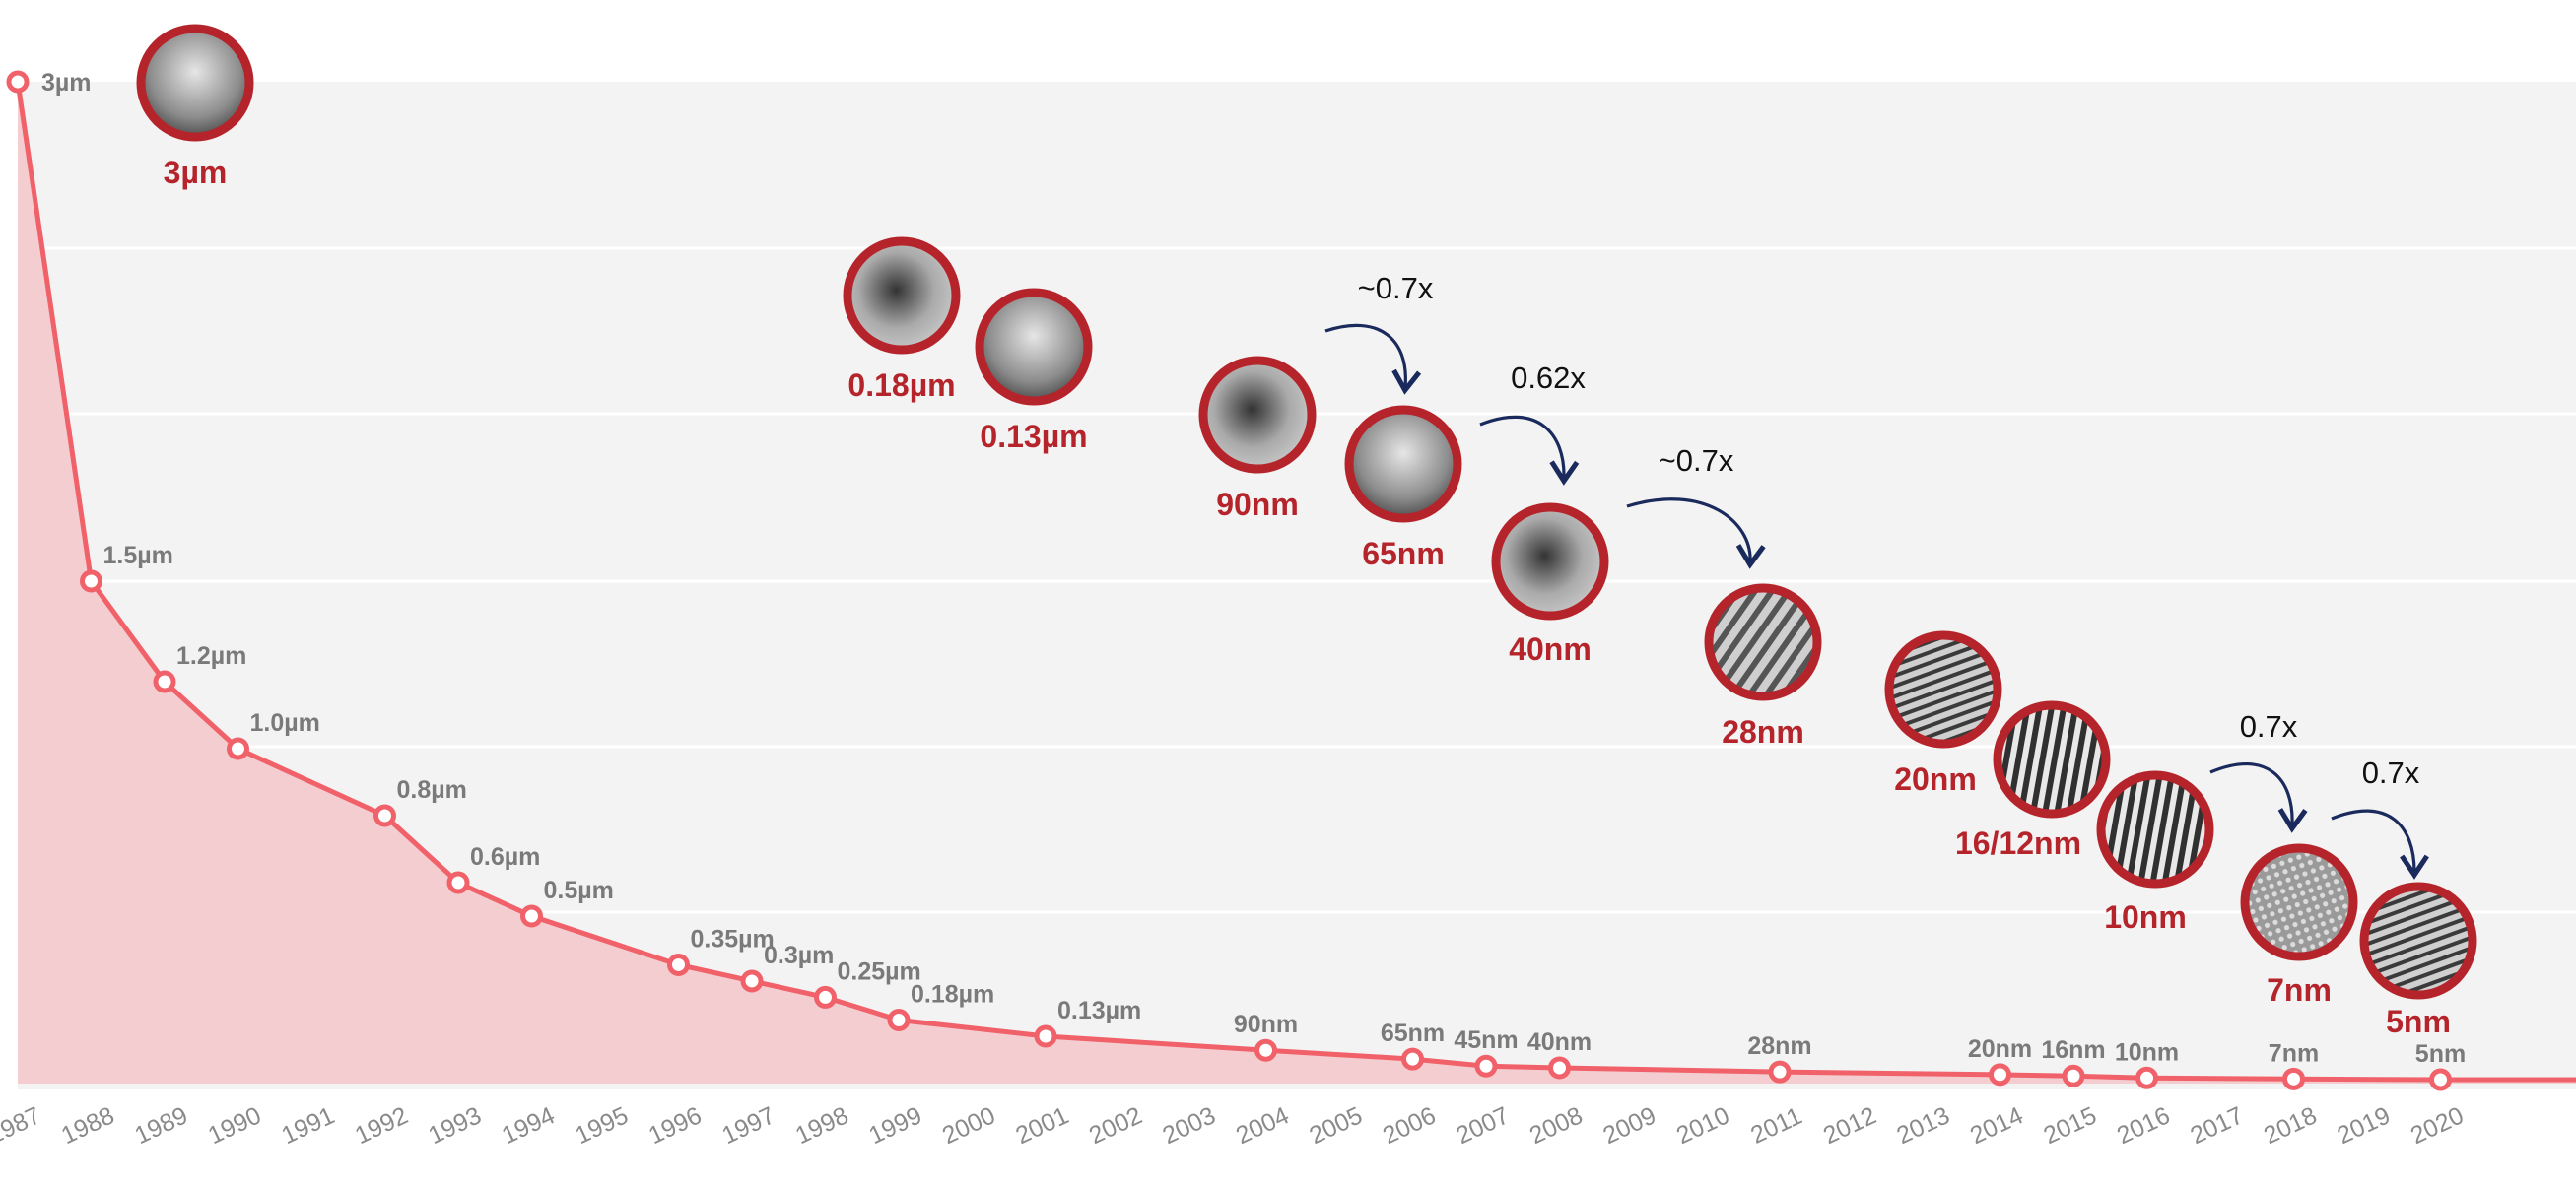 The image size is (2576, 1186). I want to click on x-tick-2014: 2014, so click(1996, 1125).